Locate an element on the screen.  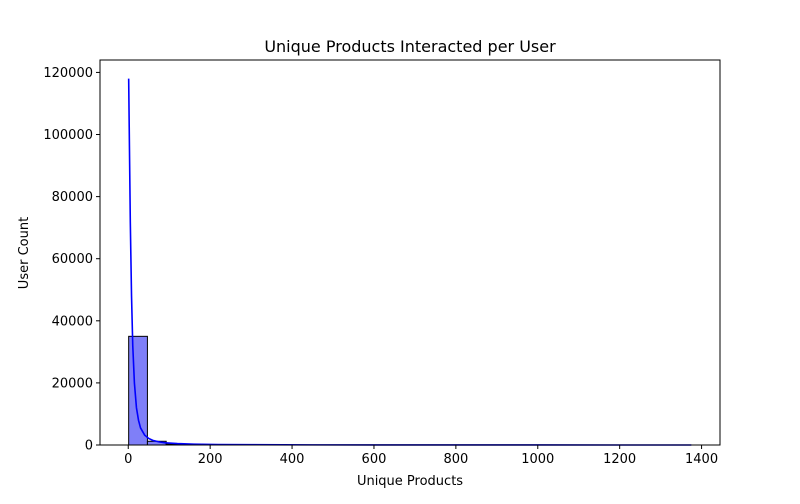
y-tick-label: 100000 is located at coordinates (68, 135).